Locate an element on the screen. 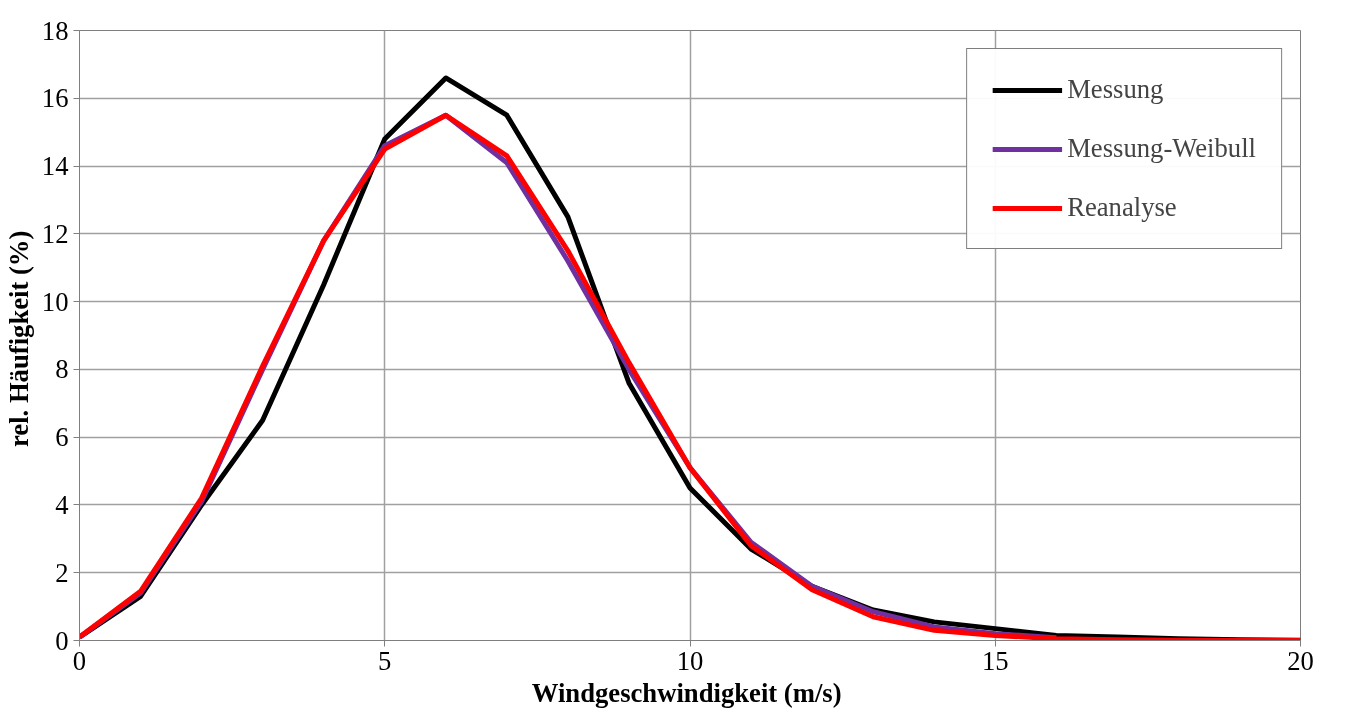  x-tick-label: 20 is located at coordinates (1300, 660).